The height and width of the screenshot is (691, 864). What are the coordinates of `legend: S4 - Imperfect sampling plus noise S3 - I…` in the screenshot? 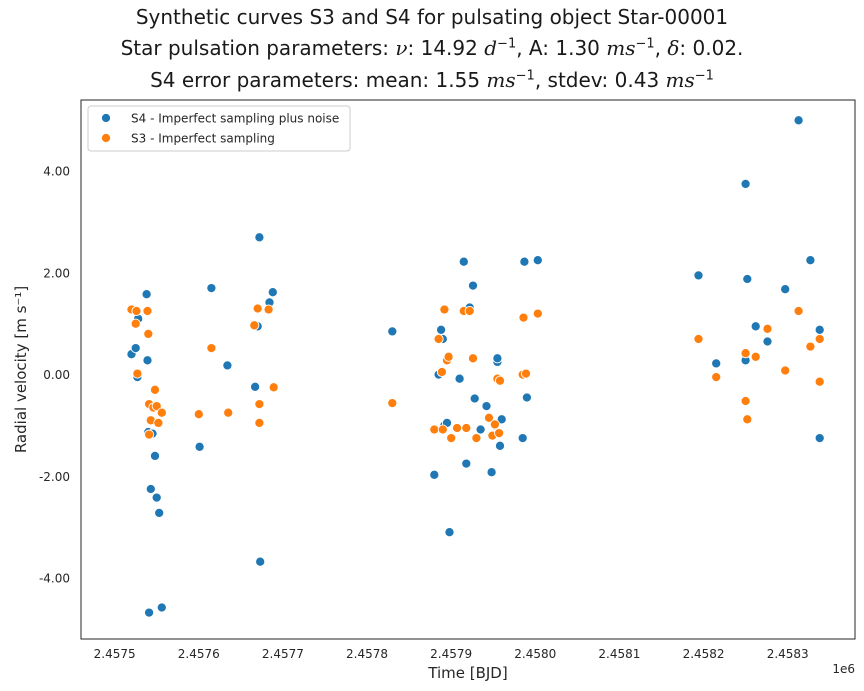 It's located at (219, 128).